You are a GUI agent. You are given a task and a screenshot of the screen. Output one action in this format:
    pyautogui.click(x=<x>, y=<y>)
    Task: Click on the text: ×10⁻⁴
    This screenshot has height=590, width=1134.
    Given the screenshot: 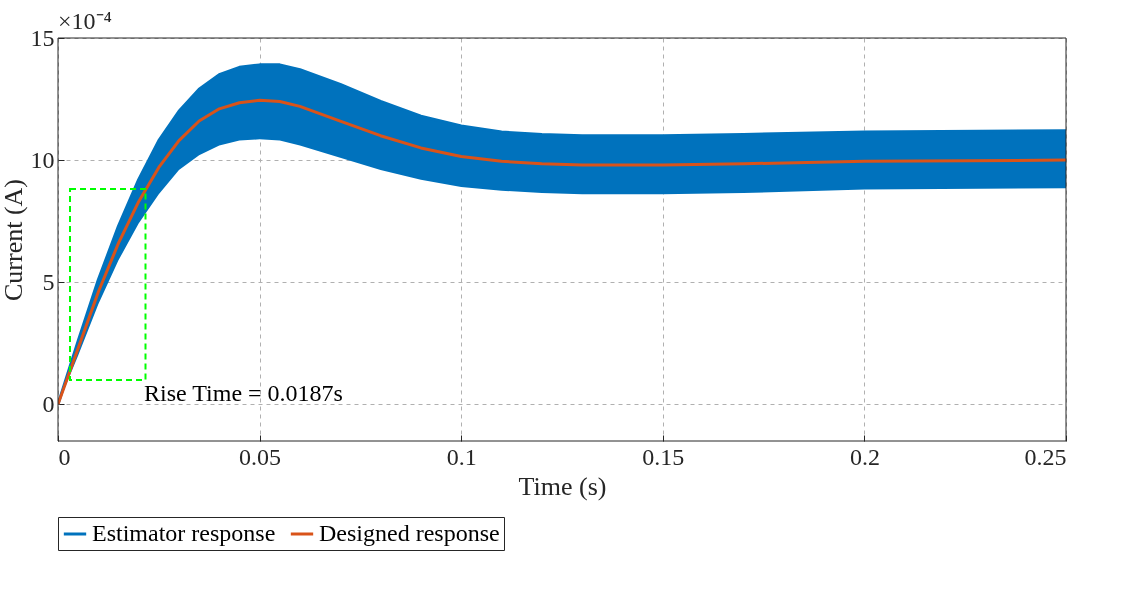 What is the action you would take?
    pyautogui.click(x=85, y=21)
    